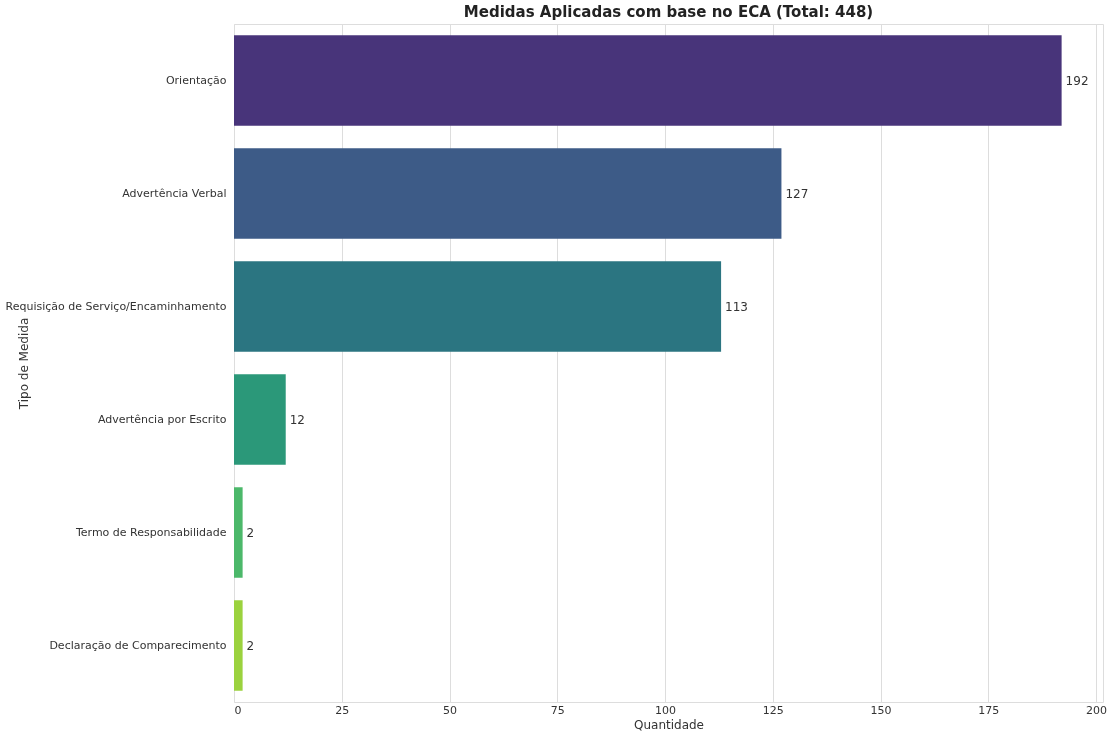  Describe the element at coordinates (736, 306) in the screenshot. I see `data-label: 113` at that location.